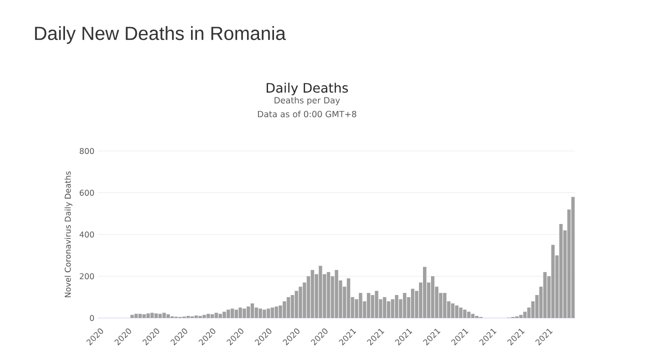 This screenshot has height=351, width=650. I want to click on y-tick-label: 800, so click(87, 151).